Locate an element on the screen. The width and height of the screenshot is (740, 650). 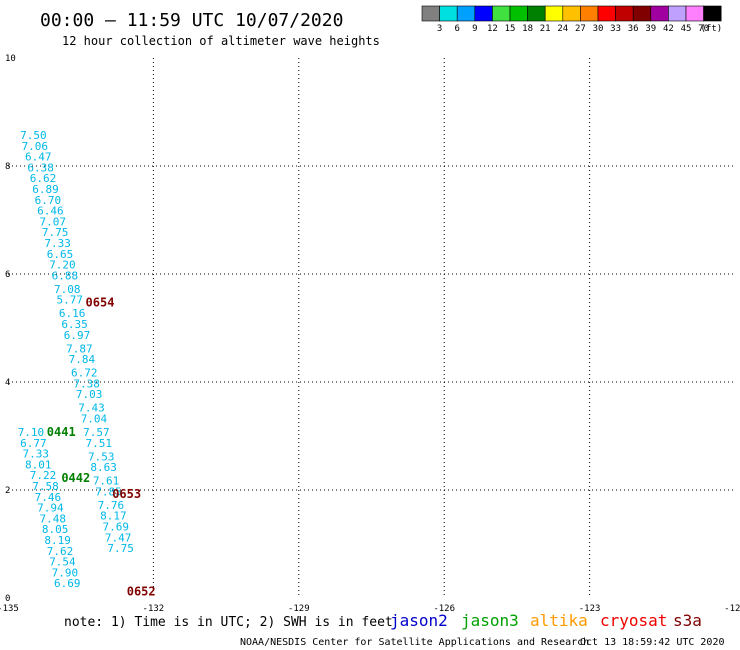
swh-value: 7.58 is located at coordinates (45, 486).